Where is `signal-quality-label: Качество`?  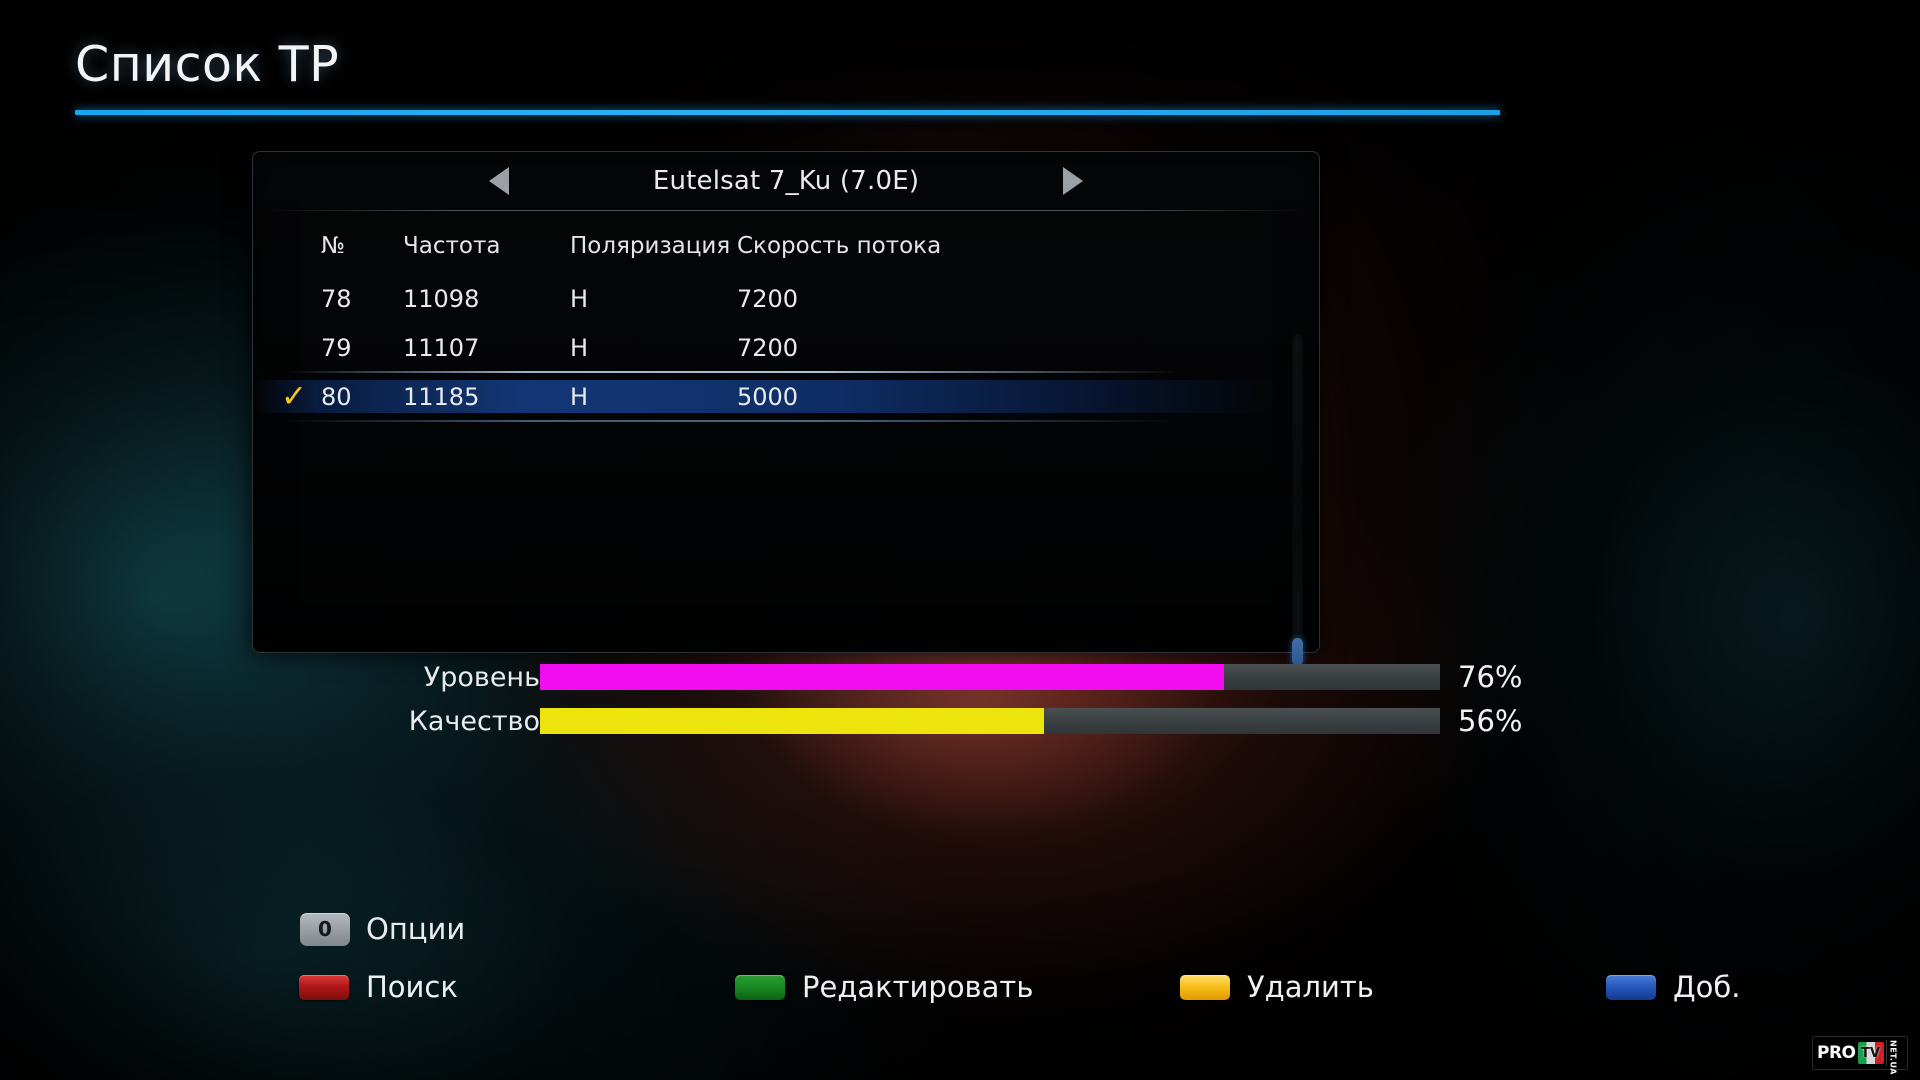
signal-quality-label: Качество is located at coordinates (474, 721).